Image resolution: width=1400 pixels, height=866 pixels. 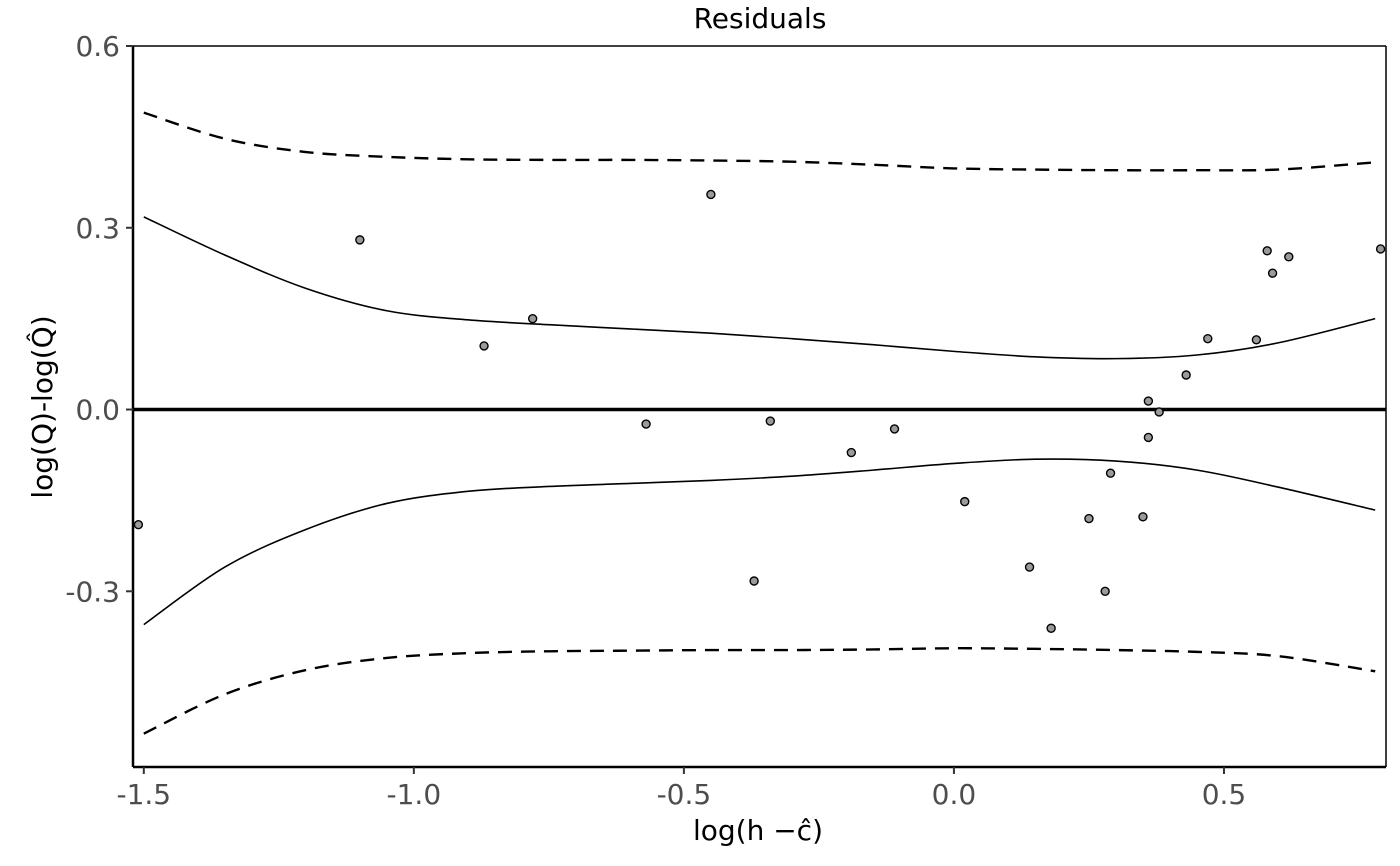 I want to click on y-tick-label: 0.6, so click(x=97, y=46).